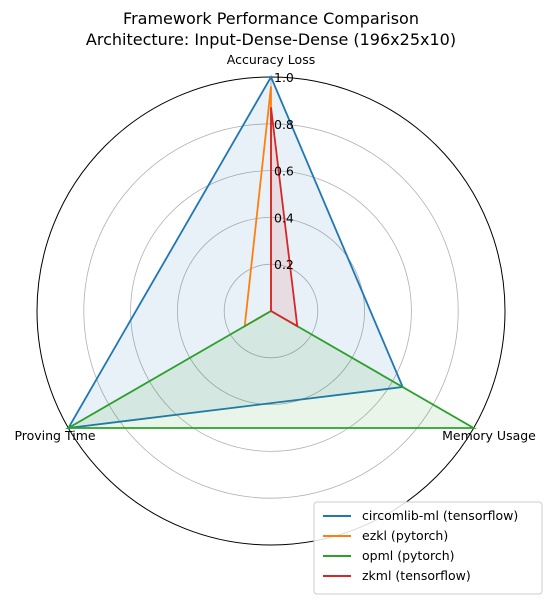 The height and width of the screenshot is (600, 552). What do you see at coordinates (440, 515) in the screenshot?
I see `legend-label-circomlib-ml: circomlib-ml (tensorflow)` at bounding box center [440, 515].